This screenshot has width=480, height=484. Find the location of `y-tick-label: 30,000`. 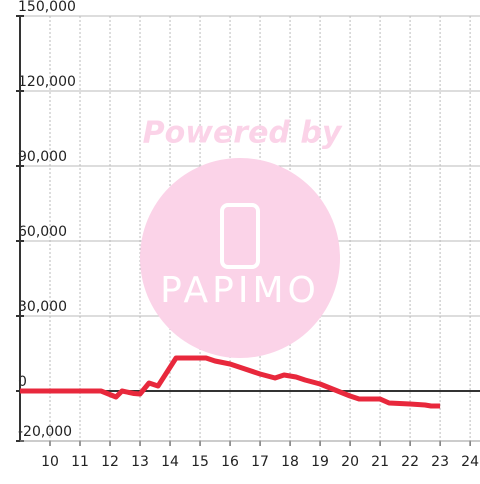

y-tick-label: 30,000 is located at coordinates (42, 307).